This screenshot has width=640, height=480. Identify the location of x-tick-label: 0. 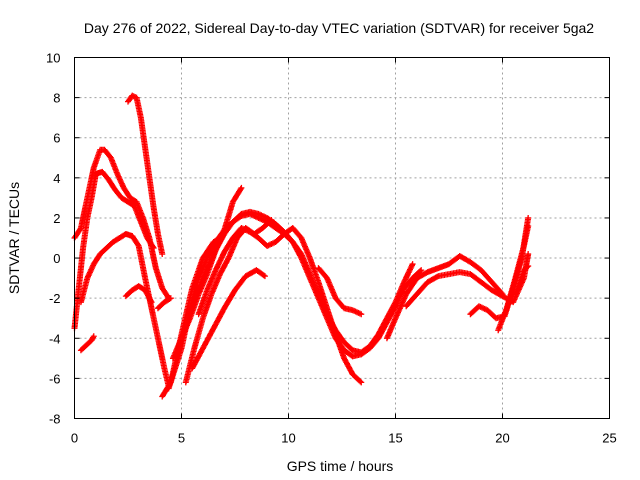
(74, 438).